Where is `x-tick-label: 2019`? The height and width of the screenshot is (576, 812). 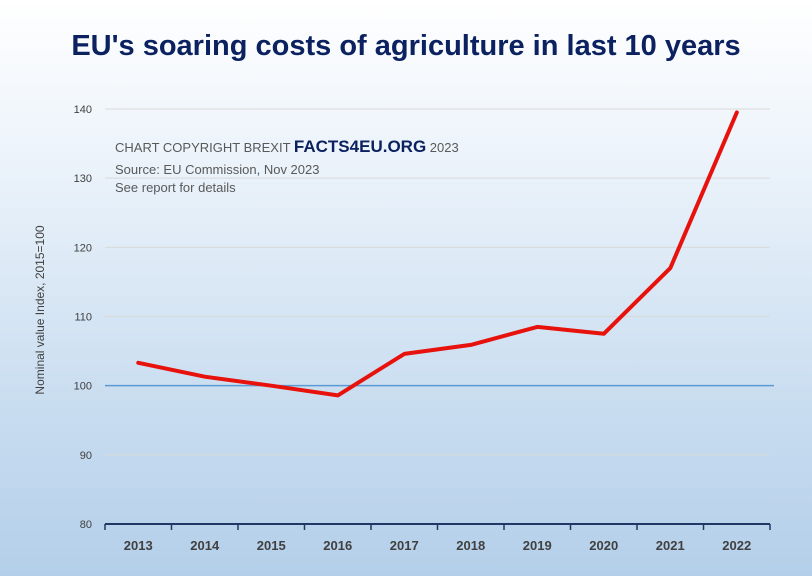
x-tick-label: 2019 is located at coordinates (537, 545).